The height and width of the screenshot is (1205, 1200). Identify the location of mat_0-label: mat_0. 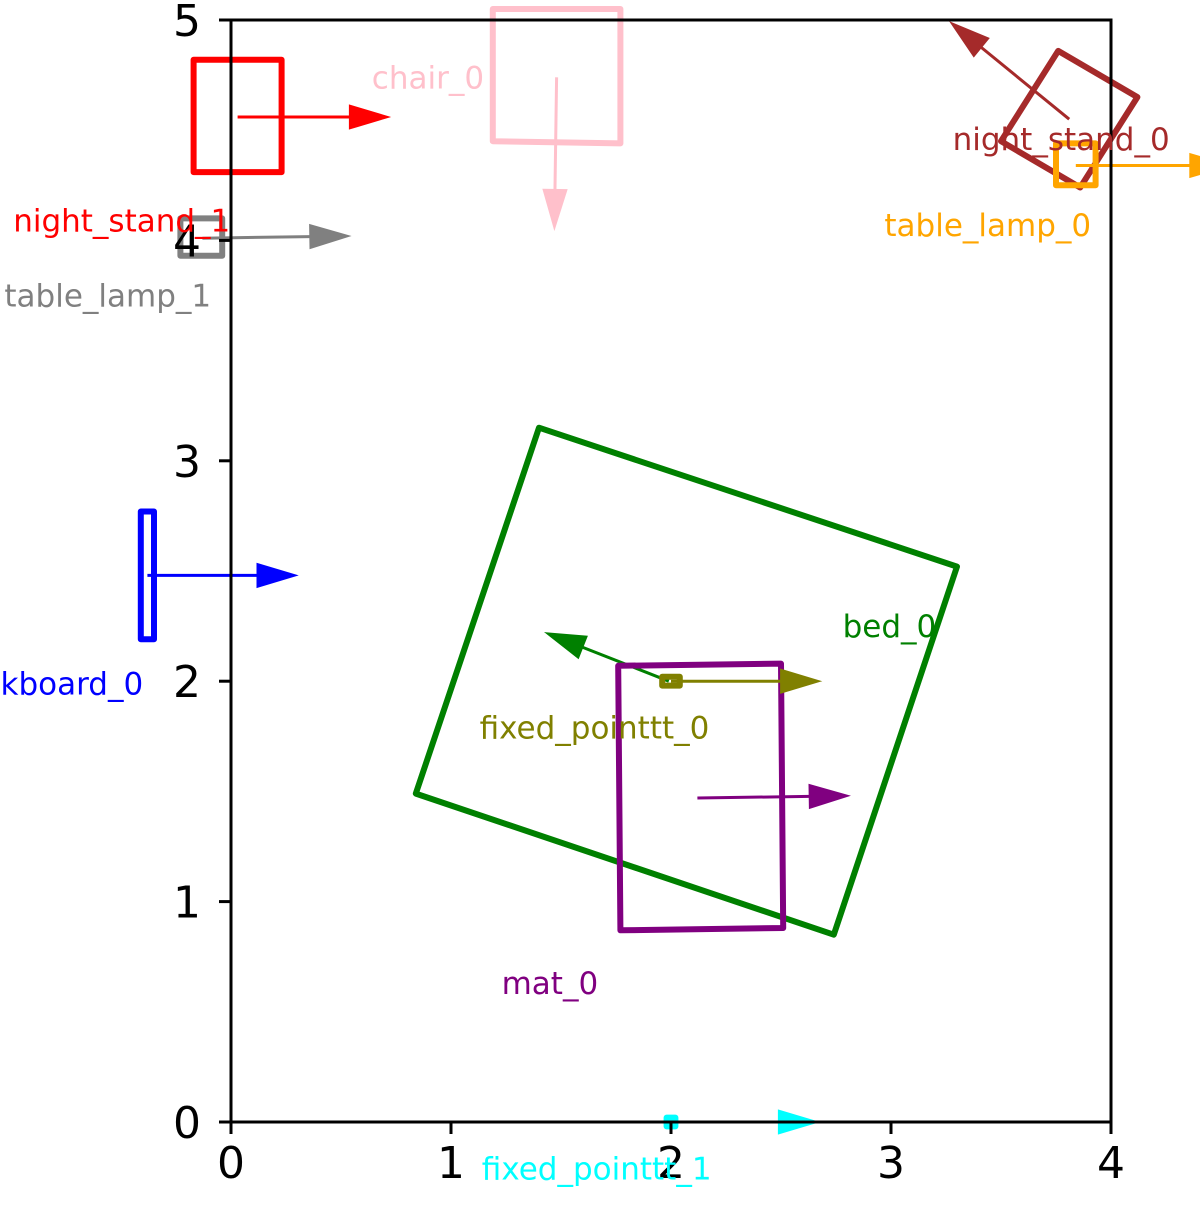
(550, 984).